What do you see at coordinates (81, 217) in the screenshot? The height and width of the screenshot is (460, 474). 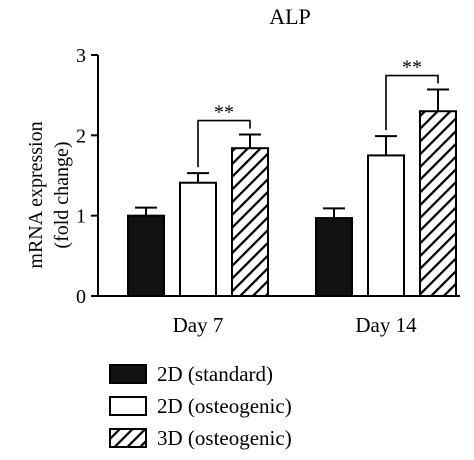 I see `y-tick-label: 1` at bounding box center [81, 217].